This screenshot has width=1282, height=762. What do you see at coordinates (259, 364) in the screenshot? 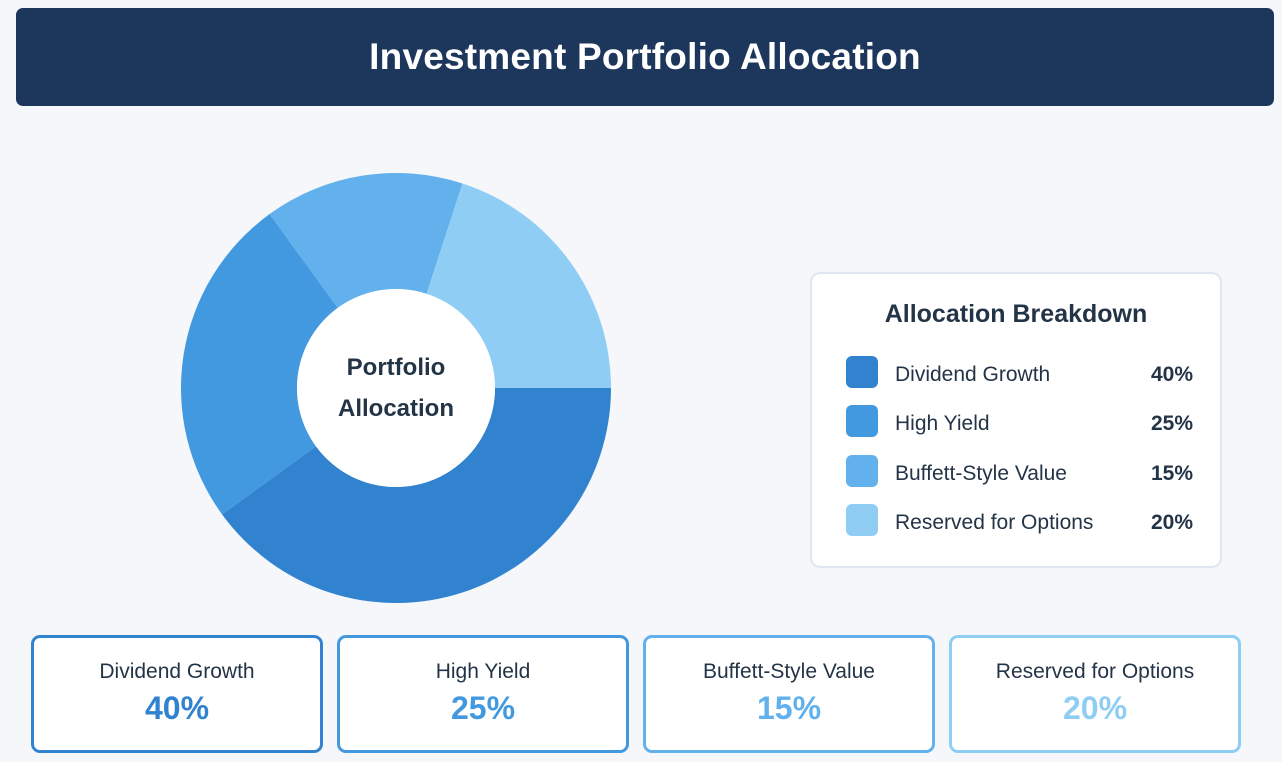
I see `donut-slice-high-yield` at bounding box center [259, 364].